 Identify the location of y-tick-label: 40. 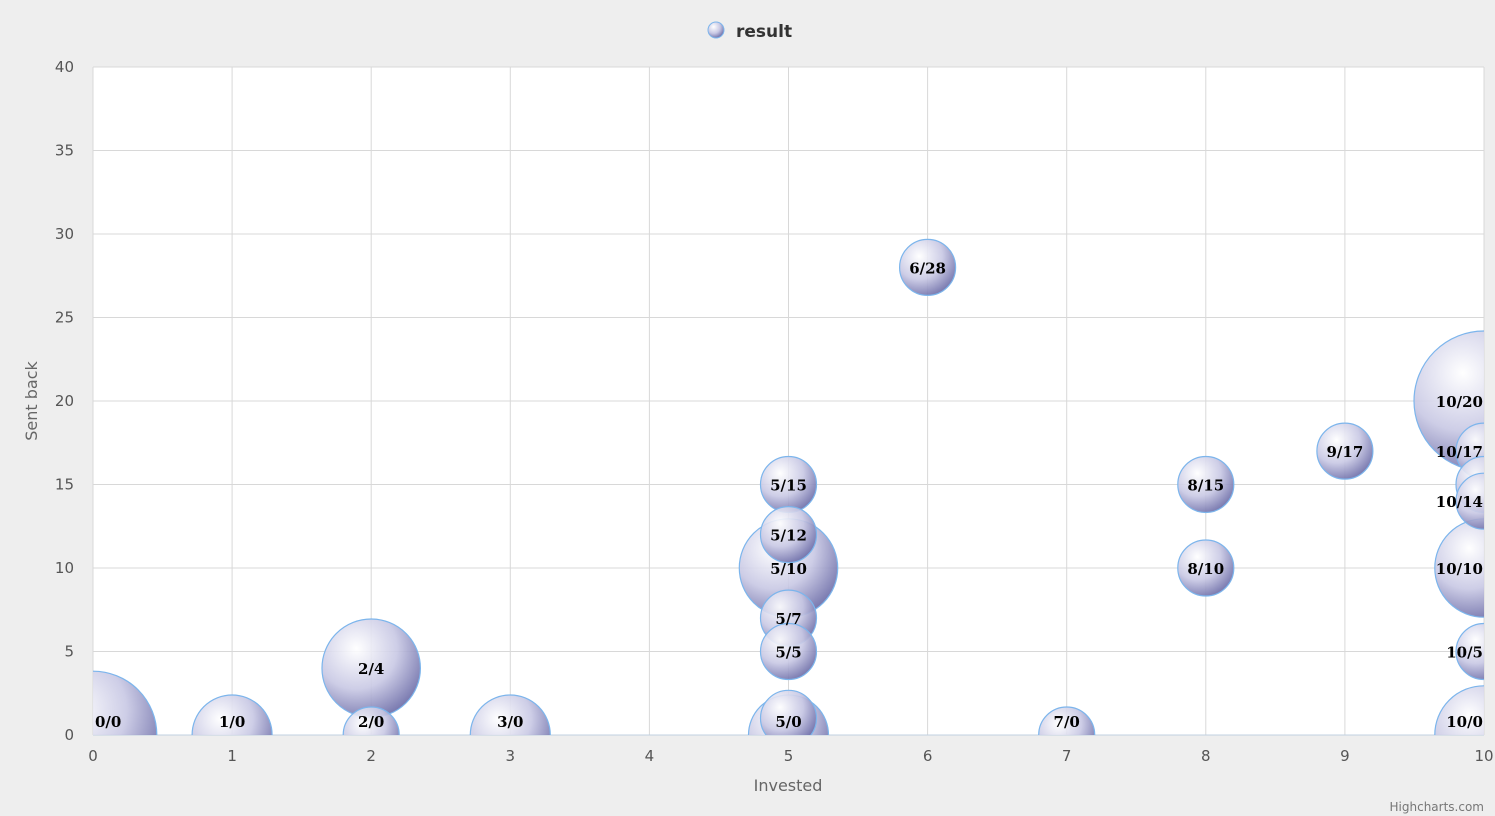
(64, 67).